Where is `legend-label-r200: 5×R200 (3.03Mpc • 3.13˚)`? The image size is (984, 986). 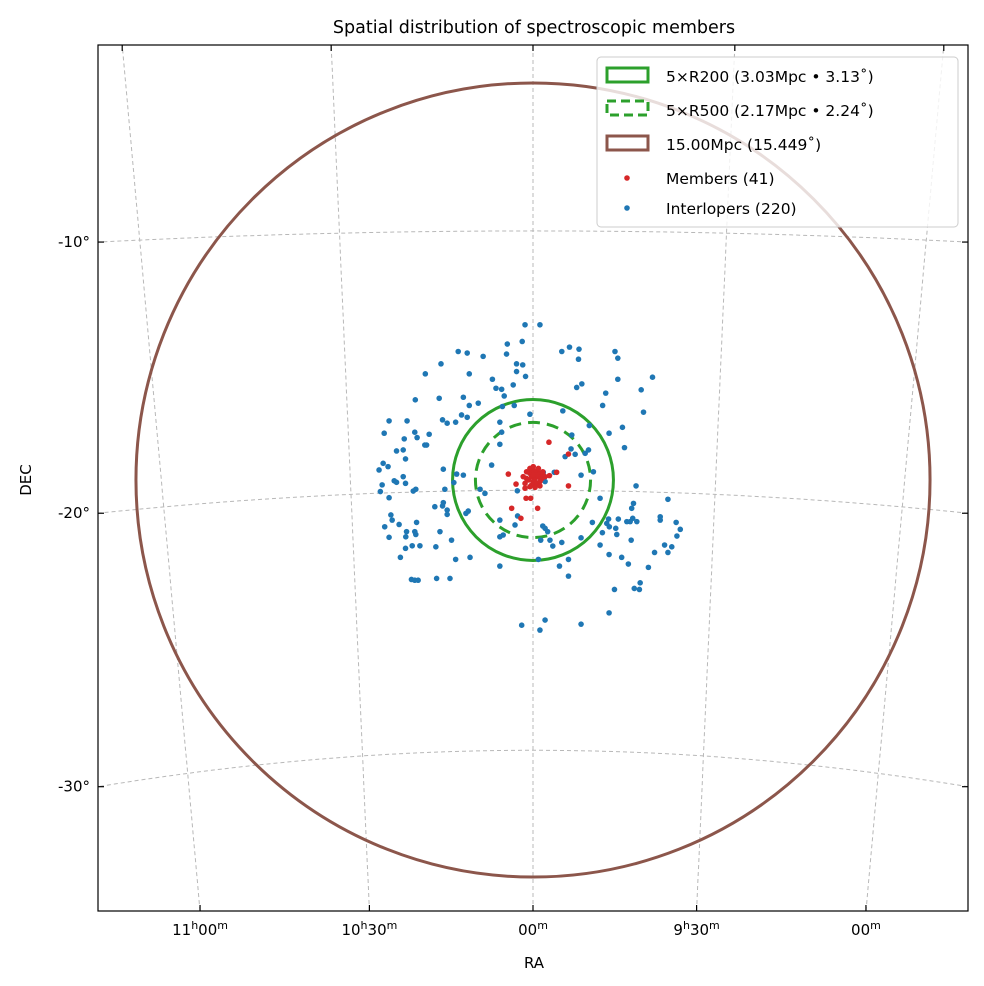
legend-label-r200: 5×R200 (3.03Mpc • 3.13˚) is located at coordinates (770, 77).